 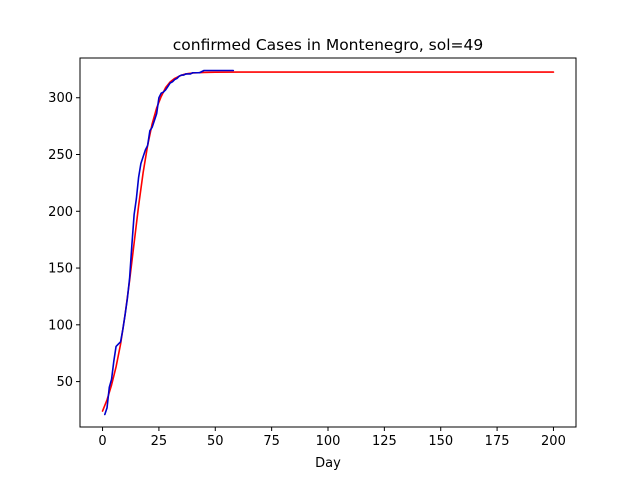 What do you see at coordinates (60, 269) in the screenshot?
I see `y-tick-label: 150` at bounding box center [60, 269].